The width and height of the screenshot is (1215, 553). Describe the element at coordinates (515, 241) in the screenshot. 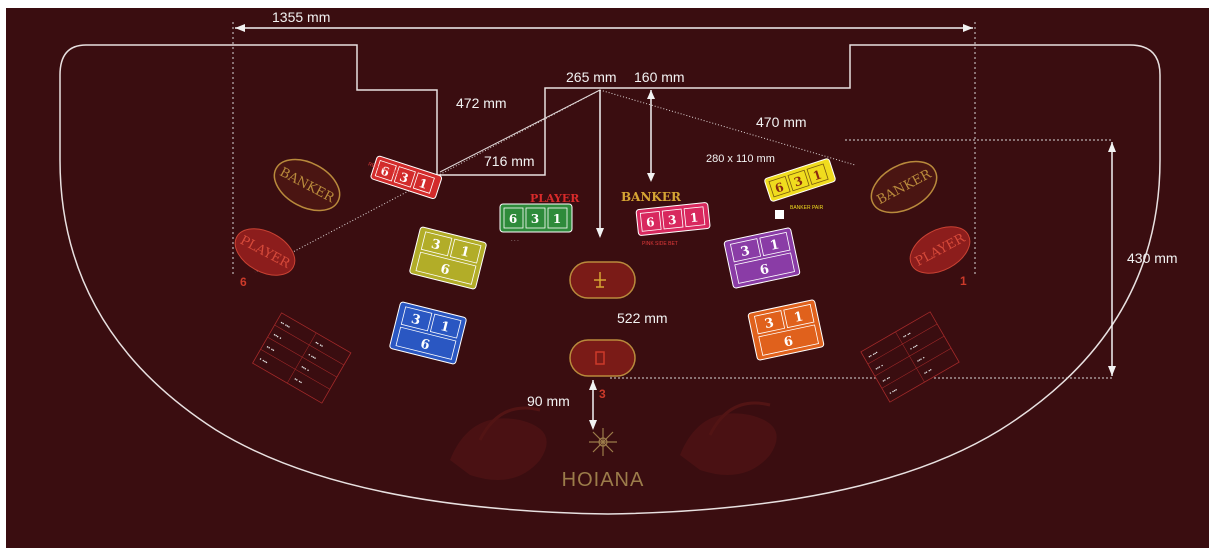

I see `caption-green: · · ·` at that location.